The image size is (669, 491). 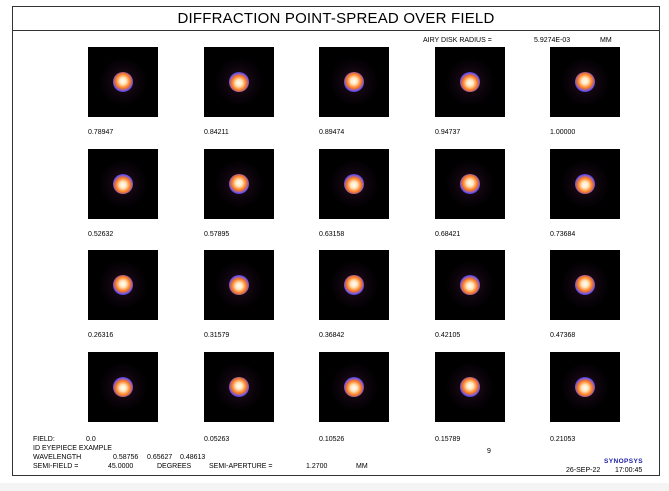 I want to click on field-value-label: 0.63158, so click(x=332, y=234).